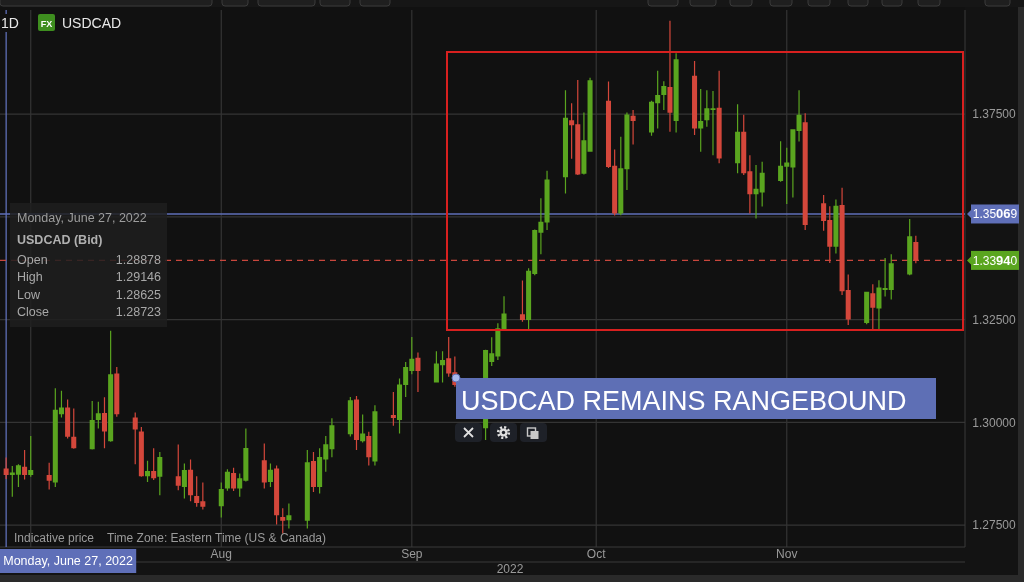 This screenshot has height=582, width=1024. What do you see at coordinates (994, 422) in the screenshot?
I see `y-tick-label: 1.30000` at bounding box center [994, 422].